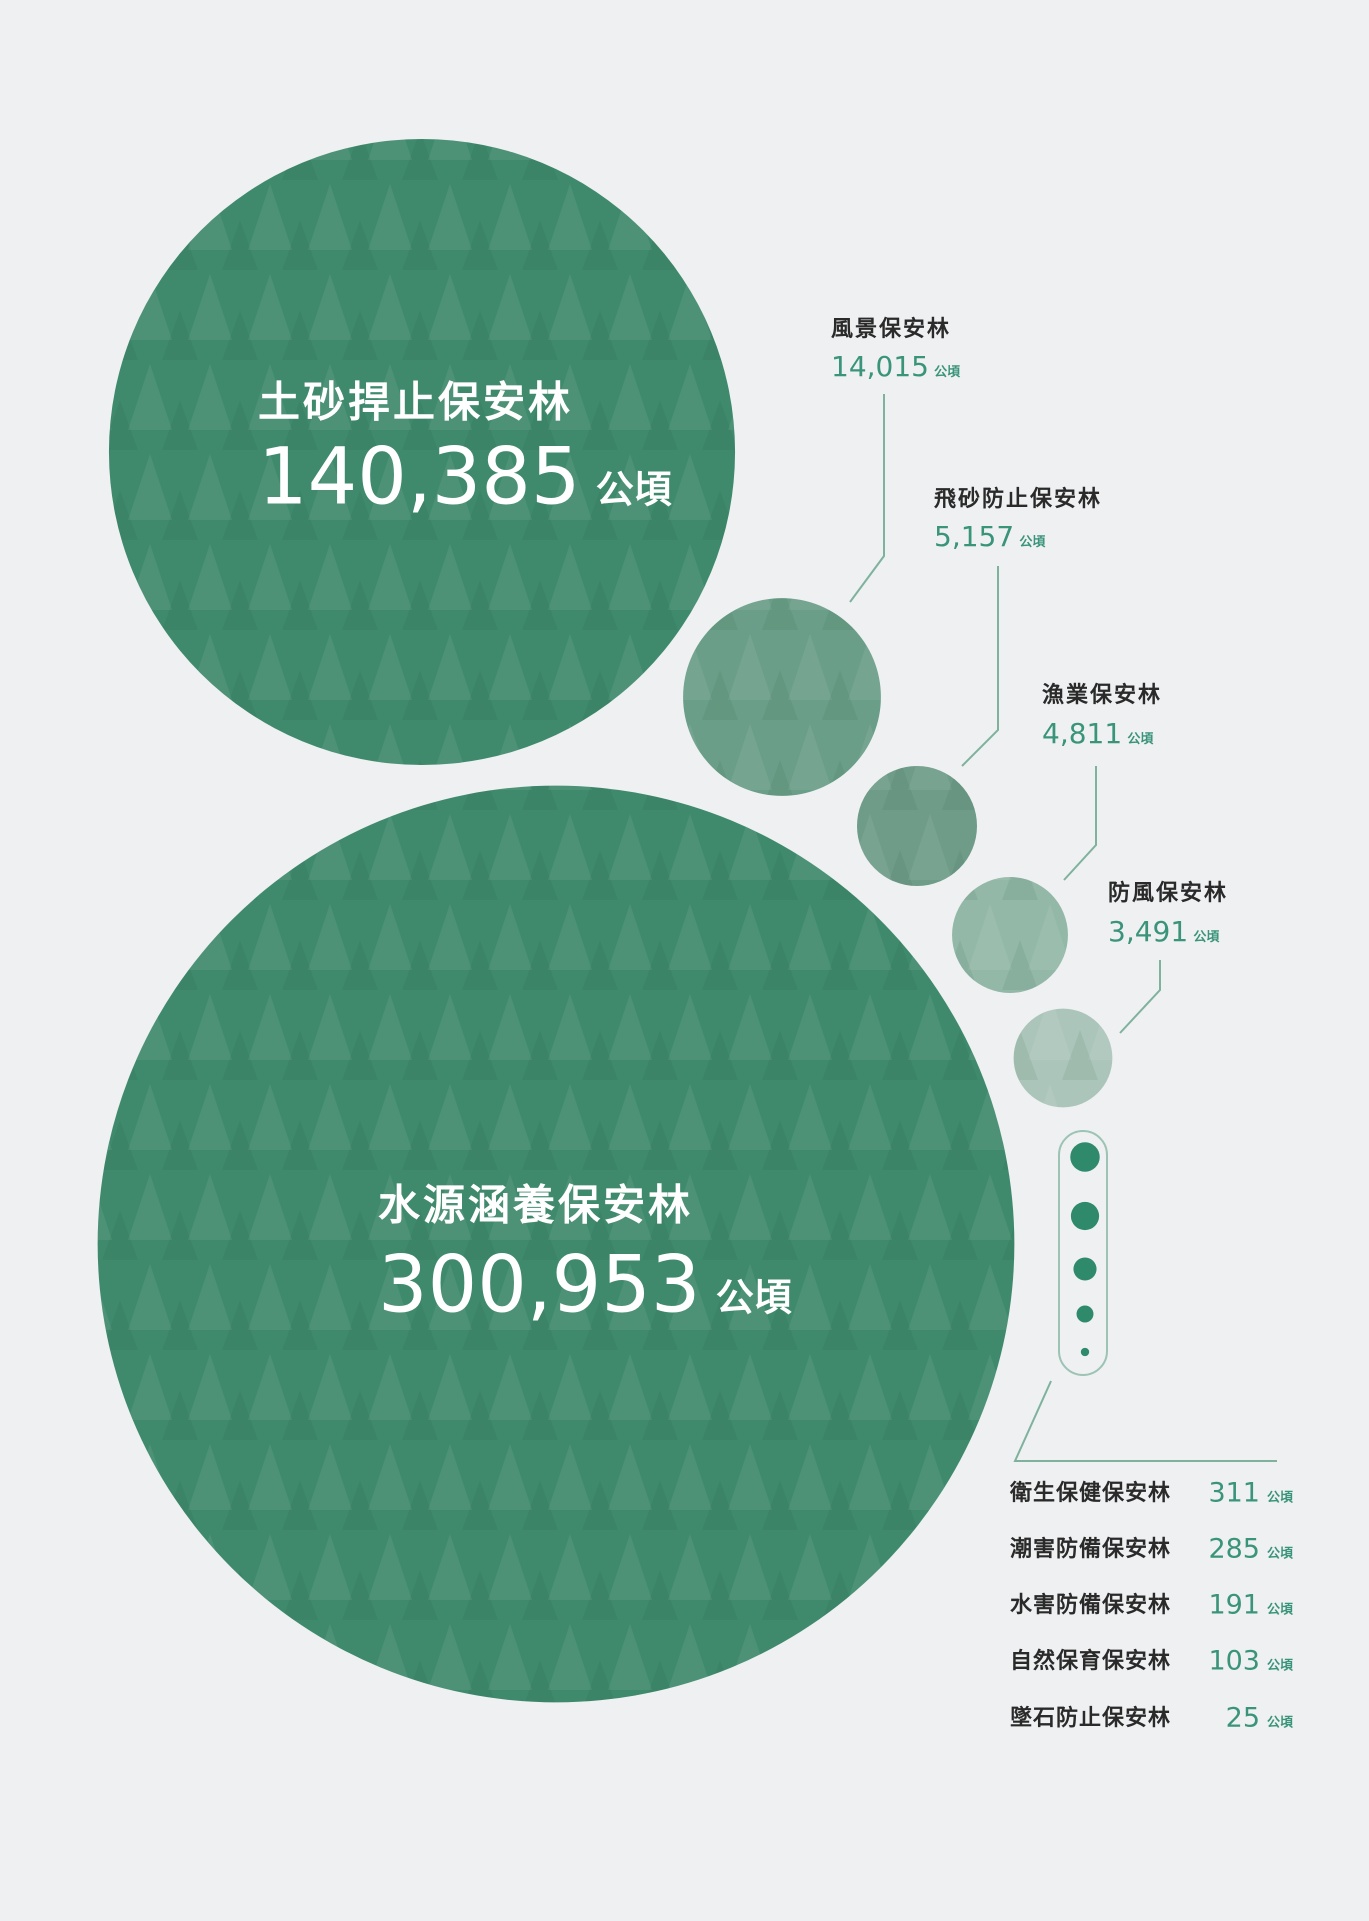 This screenshot has height=1921, width=1369. I want to click on category-label: 漁業保安林, so click(1102, 695).